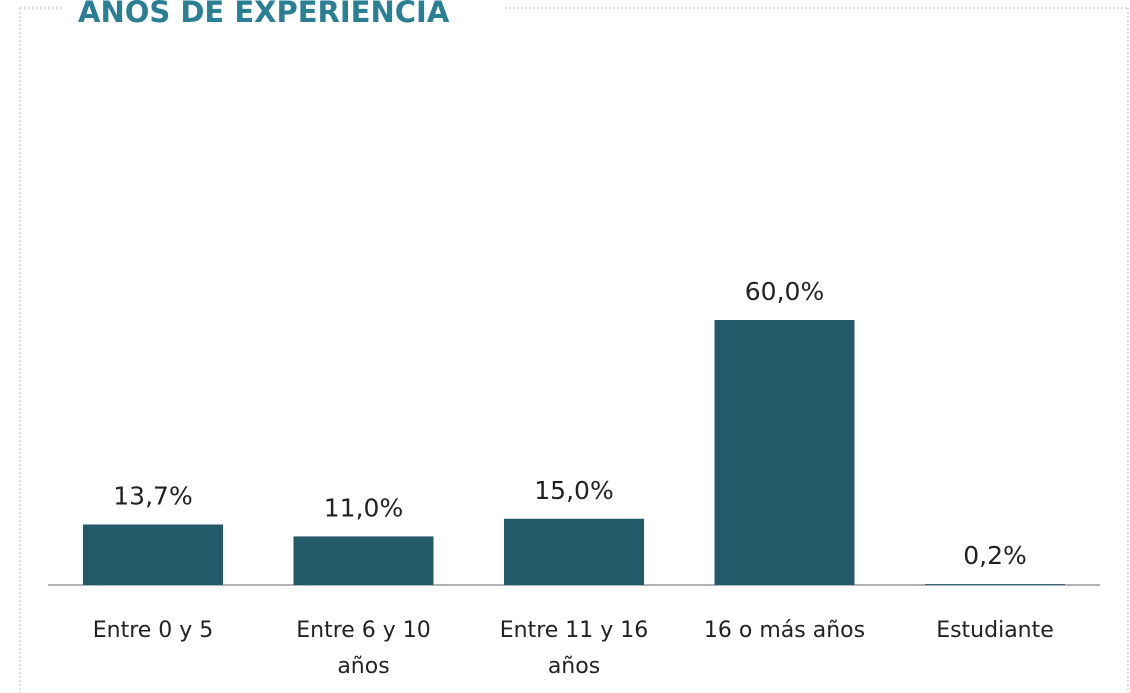 The height and width of the screenshot is (693, 1130). Describe the element at coordinates (574, 648) in the screenshot. I see `x-tick-label: Entre 11 y 16 años` at that location.